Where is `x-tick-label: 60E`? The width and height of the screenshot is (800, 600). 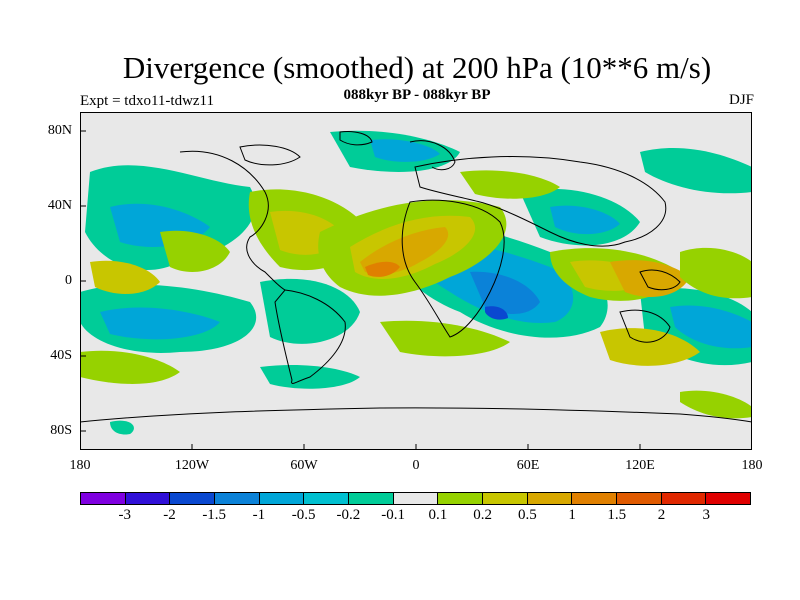
x-tick-label: 60E is located at coordinates (528, 465).